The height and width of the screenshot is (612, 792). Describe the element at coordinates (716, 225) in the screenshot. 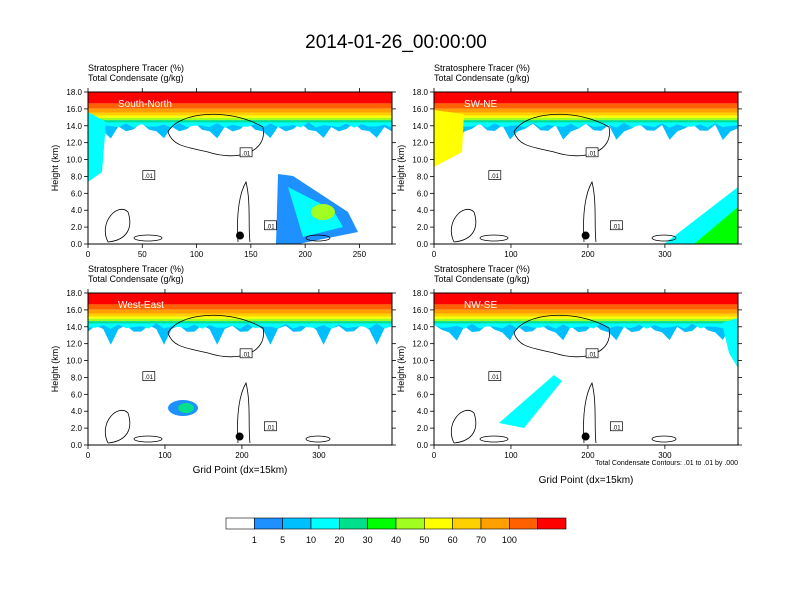

I see `tracer-intrusion-core` at that location.